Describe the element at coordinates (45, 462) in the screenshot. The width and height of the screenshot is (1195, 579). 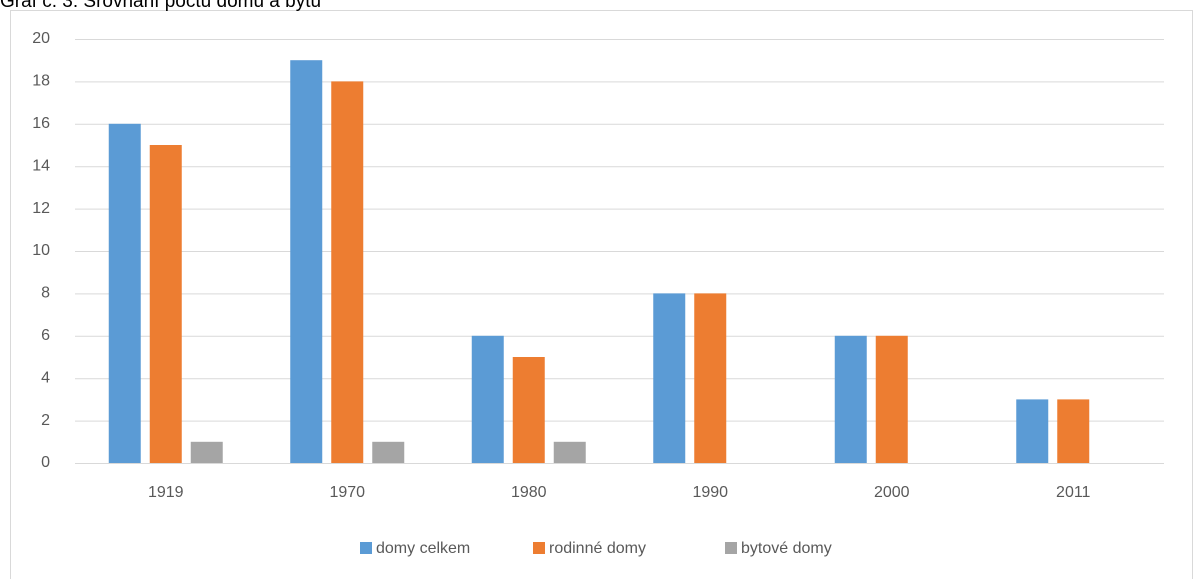
I see `y-tick-label: 0` at that location.